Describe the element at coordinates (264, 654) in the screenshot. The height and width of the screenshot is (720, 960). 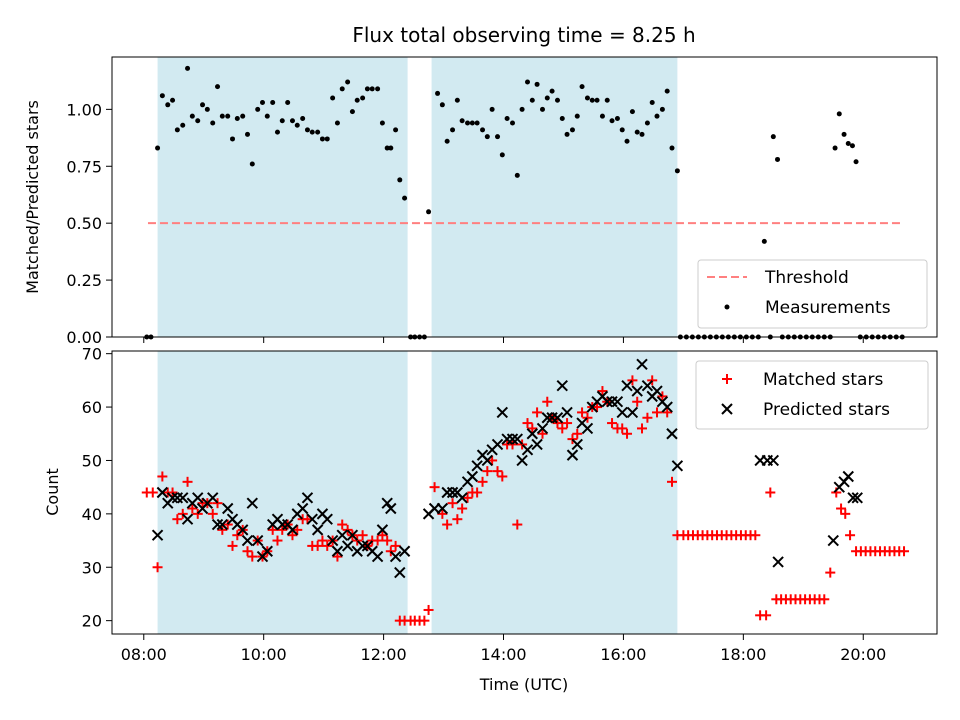
I see `x-tick-label: 10:00` at that location.